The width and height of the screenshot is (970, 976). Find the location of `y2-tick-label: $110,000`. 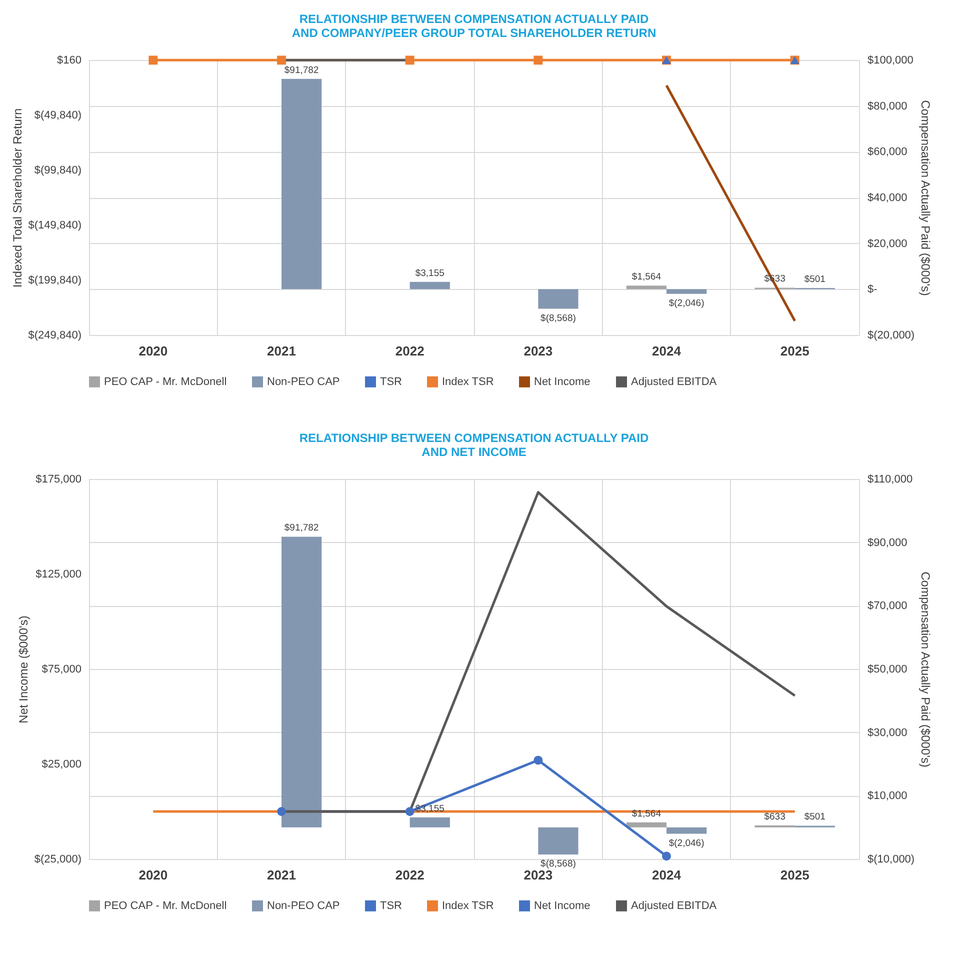

y2-tick-label: $110,000 is located at coordinates (890, 480).